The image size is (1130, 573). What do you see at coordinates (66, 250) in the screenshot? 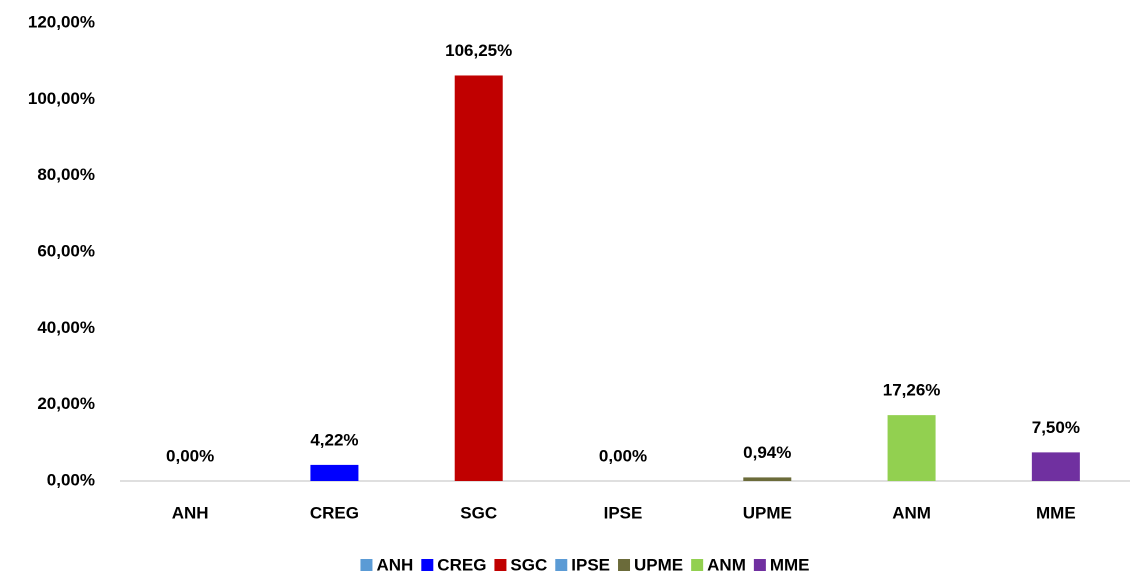
I see `y-tick-label: 60,00%` at bounding box center [66, 250].